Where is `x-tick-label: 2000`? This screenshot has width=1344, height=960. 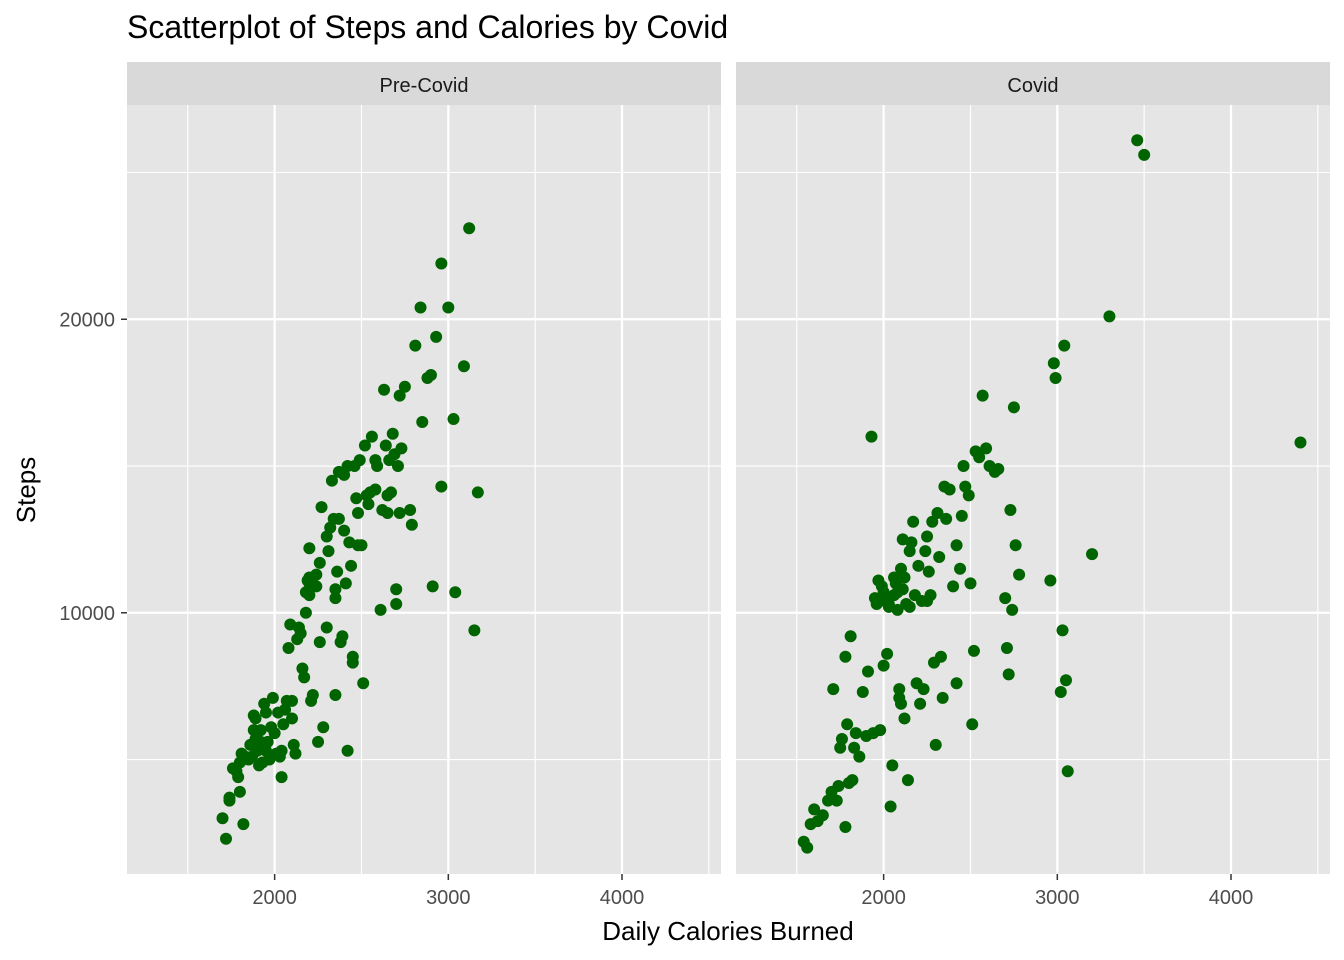 x-tick-label: 2000 is located at coordinates (274, 898).